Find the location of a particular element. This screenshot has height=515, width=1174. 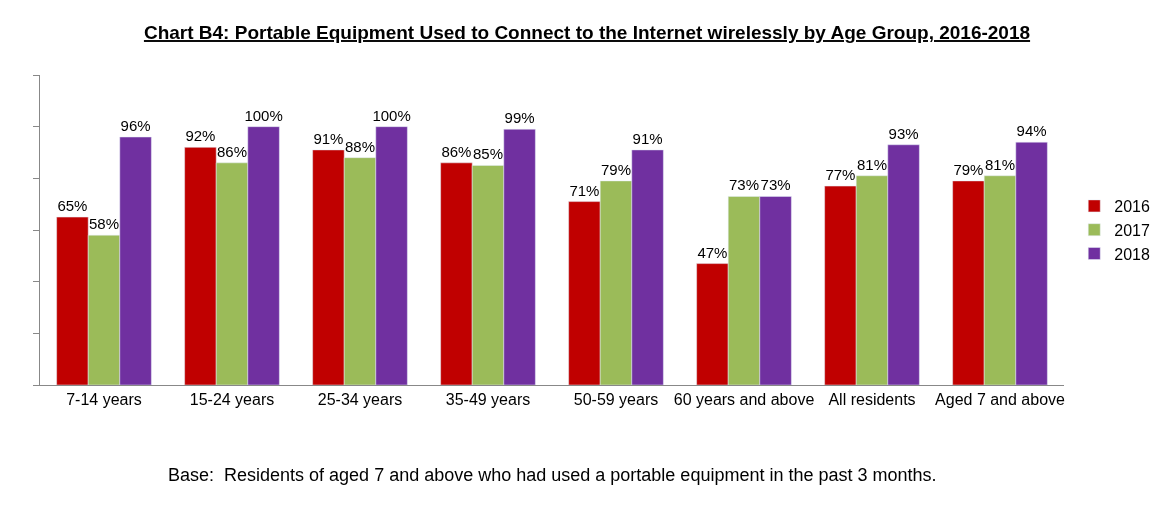

data-label: 88% is located at coordinates (360, 146).